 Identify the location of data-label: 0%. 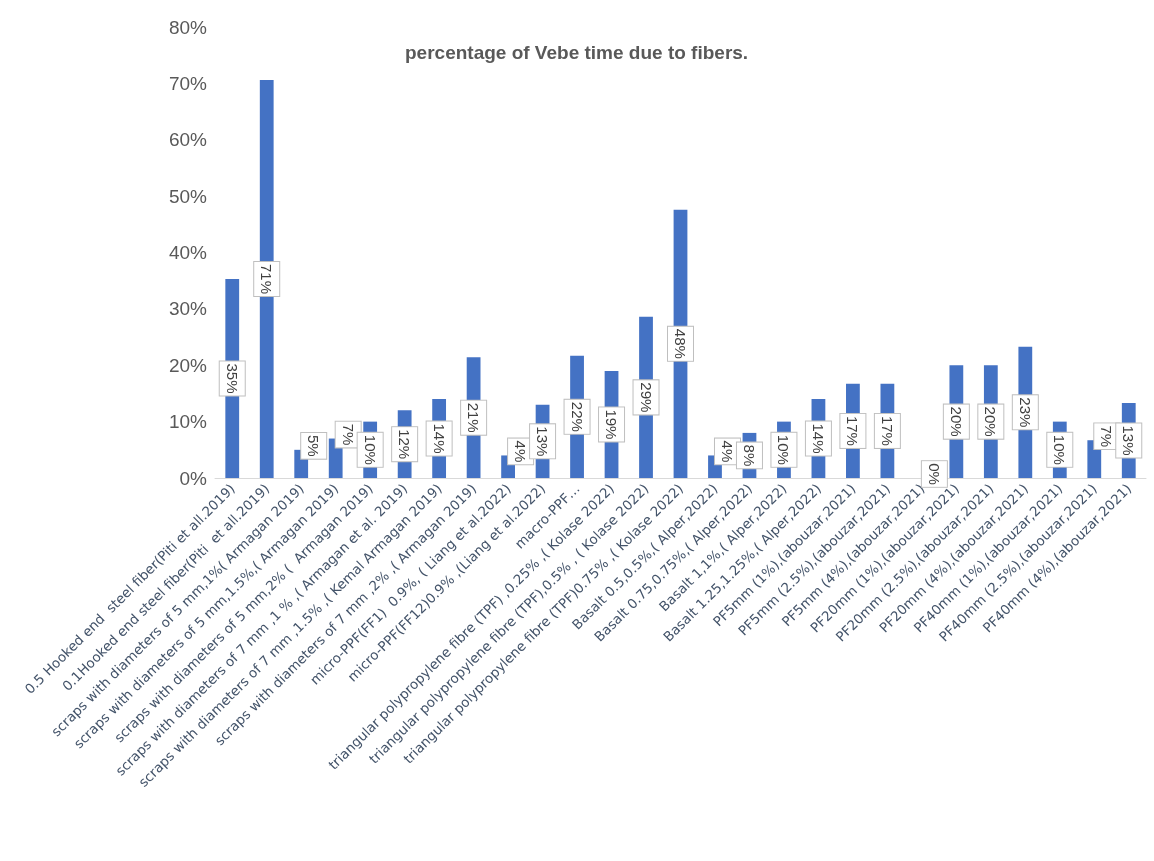
(934, 474).